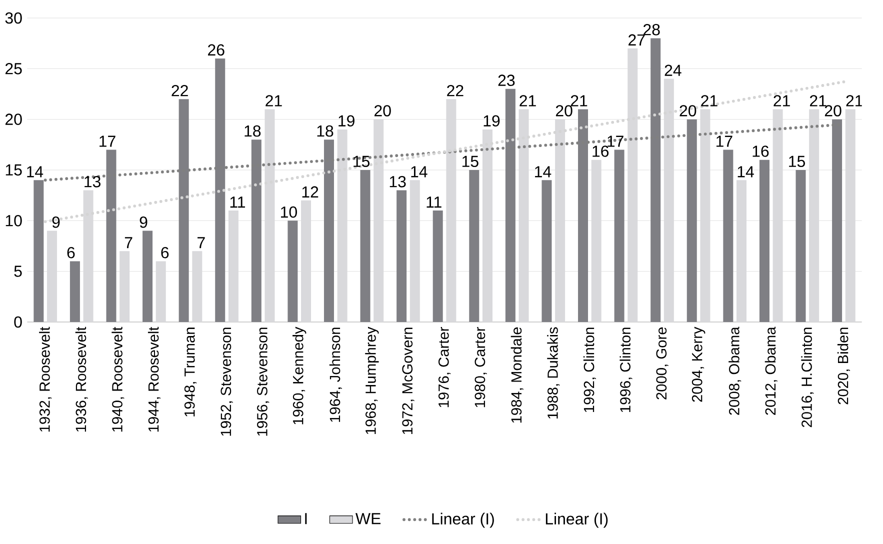 The height and width of the screenshot is (544, 883). I want to click on x-tick-label: 2016, H.Clinton, so click(807, 378).